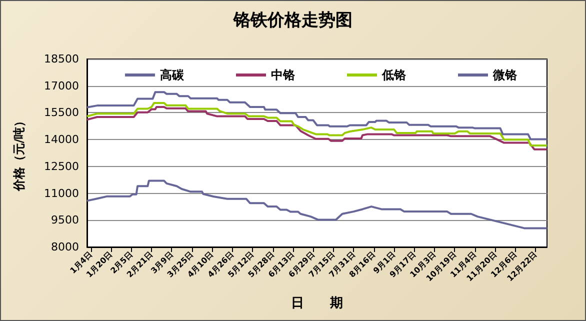  Describe the element at coordinates (292, 20) in the screenshot. I see `chart-title: 铬铁价格走势图` at that location.